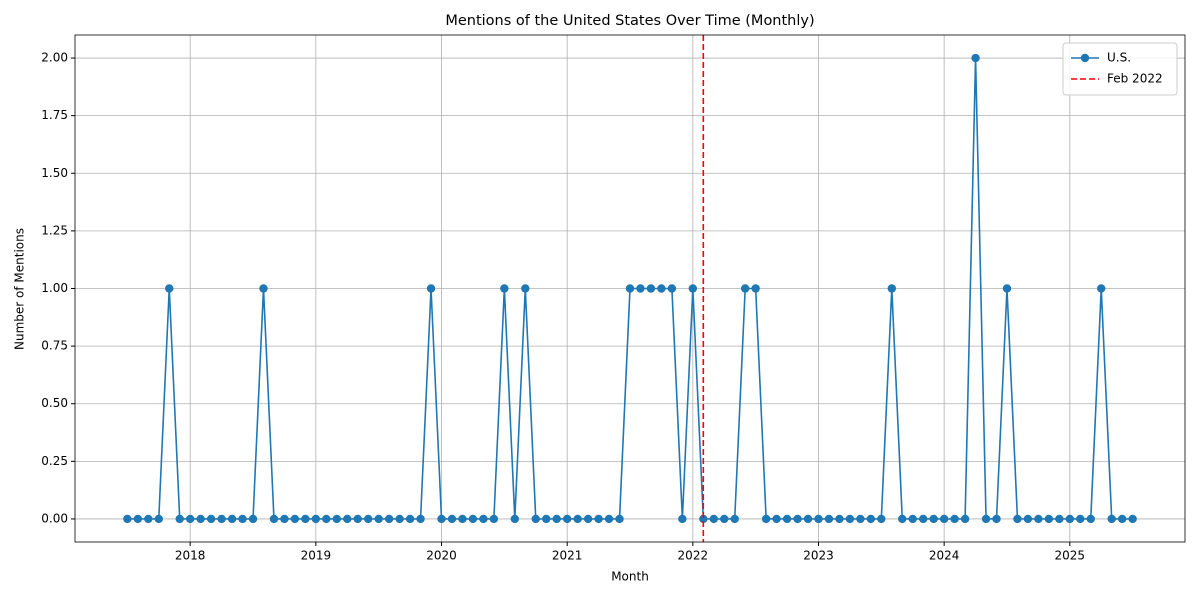 The height and width of the screenshot is (600, 1200). Describe the element at coordinates (944, 556) in the screenshot. I see `x-tick-label: 2024` at that location.